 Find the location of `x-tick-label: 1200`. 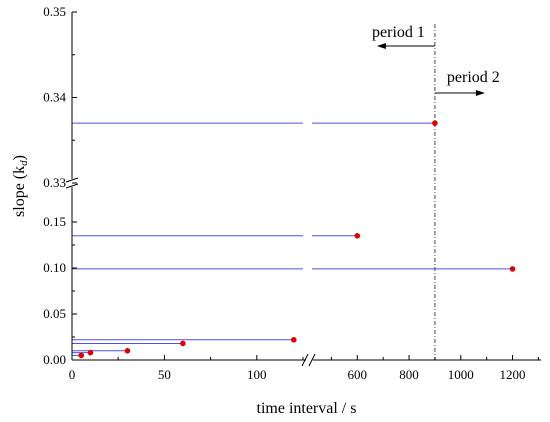

x-tick-label: 1200 is located at coordinates (513, 374).